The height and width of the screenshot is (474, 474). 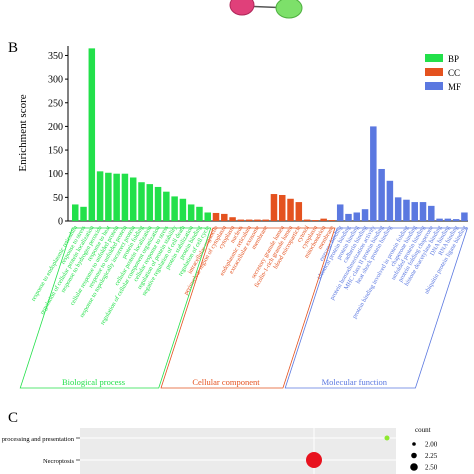 What do you see at coordinates (248, 308) in the screenshot?
I see `group-bracket-cc` at bounding box center [248, 308].